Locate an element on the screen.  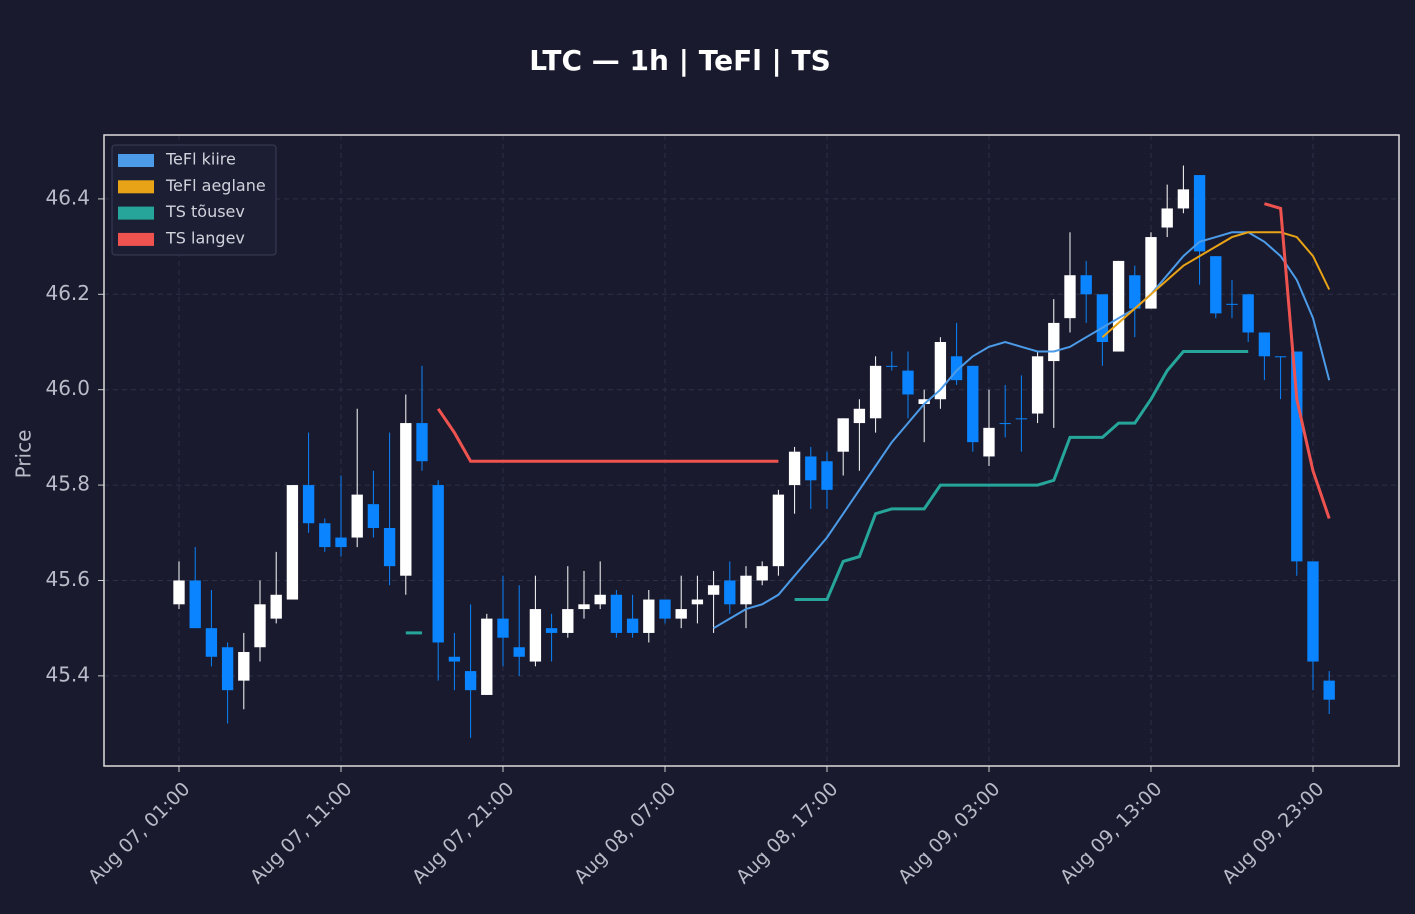
legend-label: TS tõusev is located at coordinates (205, 211).